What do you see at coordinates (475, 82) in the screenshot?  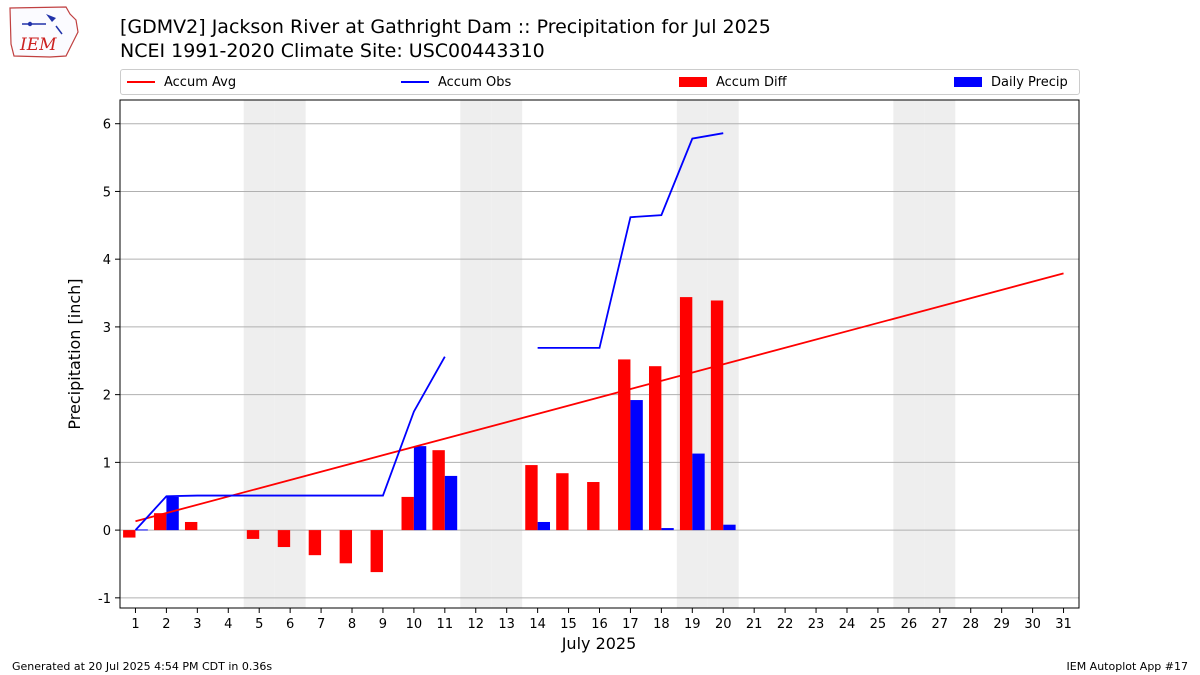 I see `legend-label-accum-obs: Accum Obs` at bounding box center [475, 82].